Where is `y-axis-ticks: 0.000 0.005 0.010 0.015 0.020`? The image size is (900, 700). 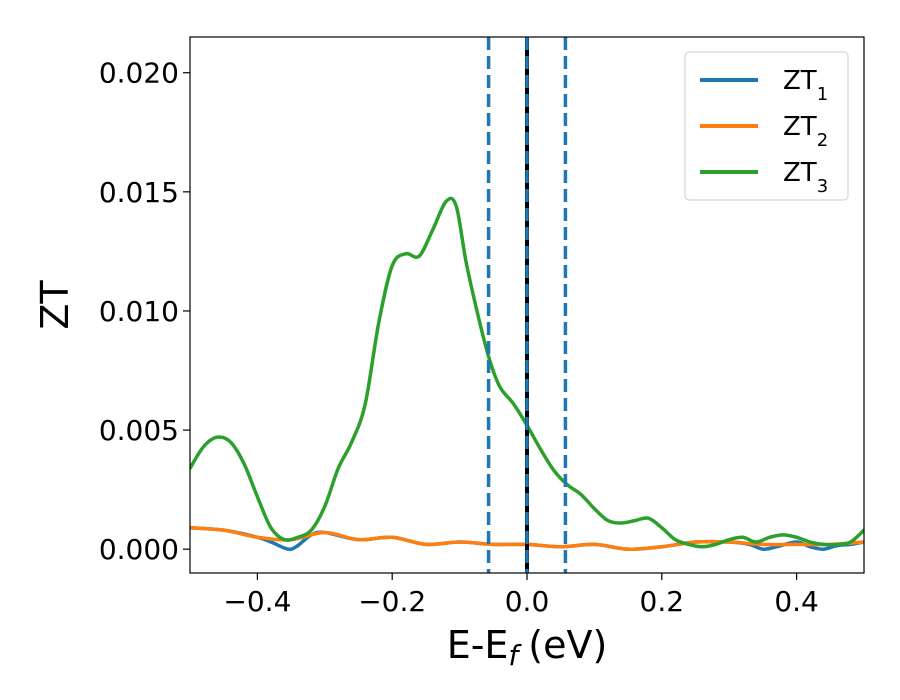 y-axis-ticks: 0.000 0.005 0.010 0.015 0.020 is located at coordinates (144, 311).